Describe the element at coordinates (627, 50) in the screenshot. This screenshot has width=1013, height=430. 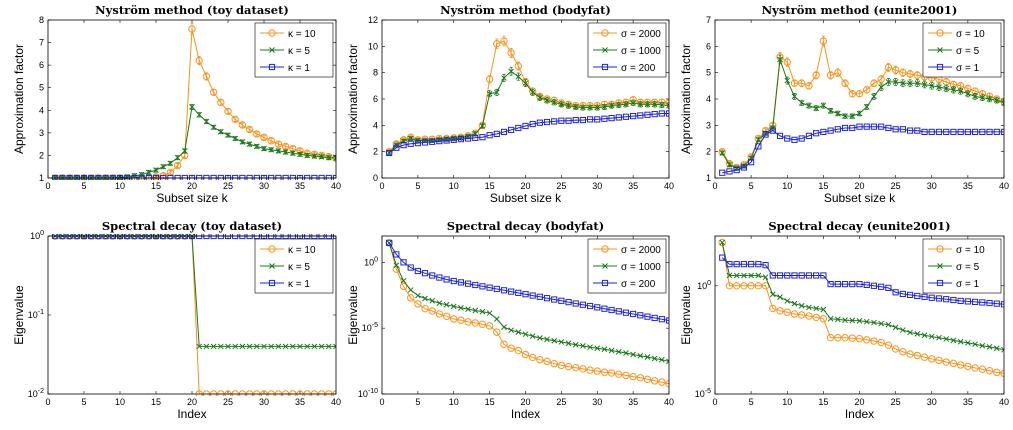
I see `legend: σ = 2000 σ = 1000 σ = 200` at that location.